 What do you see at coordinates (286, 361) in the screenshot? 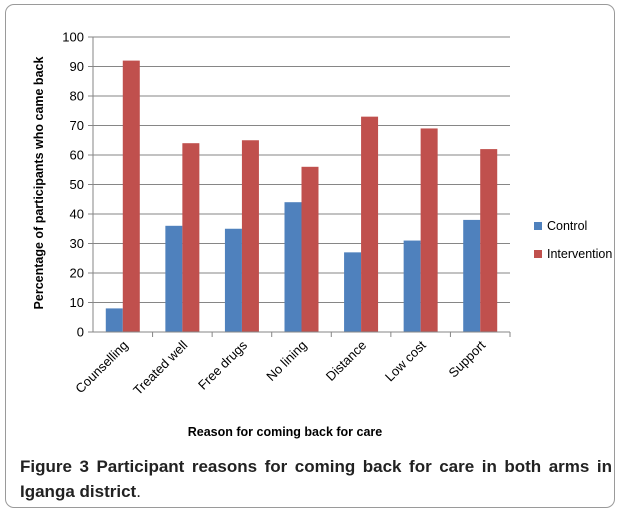
I see `x-tick-label: No lining` at bounding box center [286, 361].